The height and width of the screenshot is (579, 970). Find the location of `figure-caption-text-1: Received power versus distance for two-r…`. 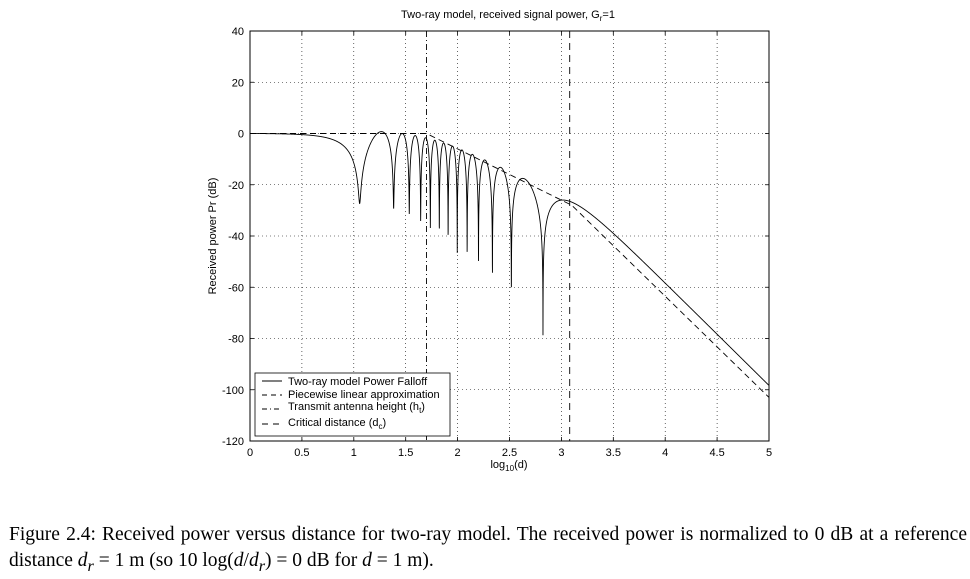

figure-caption-text-1: Received power versus distance for two-r… is located at coordinates (488, 547).